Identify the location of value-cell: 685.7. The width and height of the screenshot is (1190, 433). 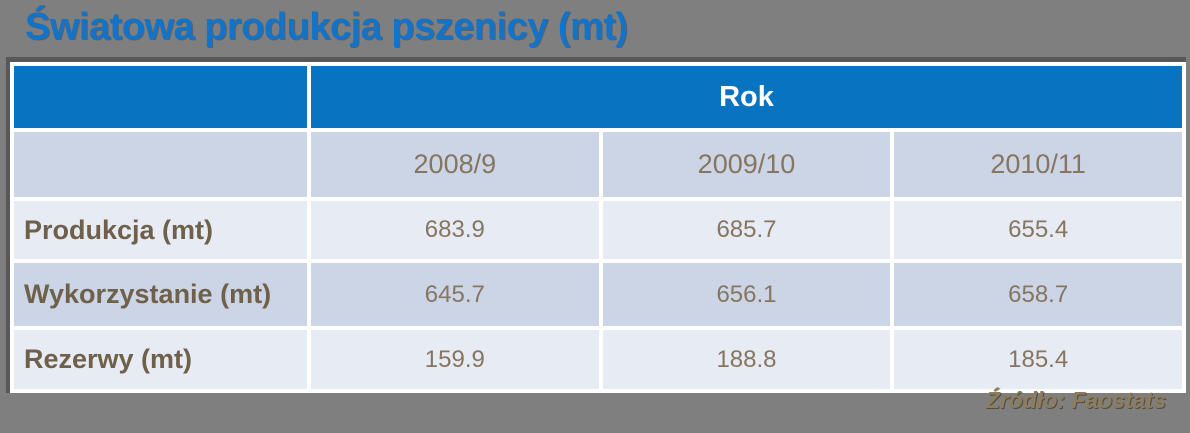
(746, 230).